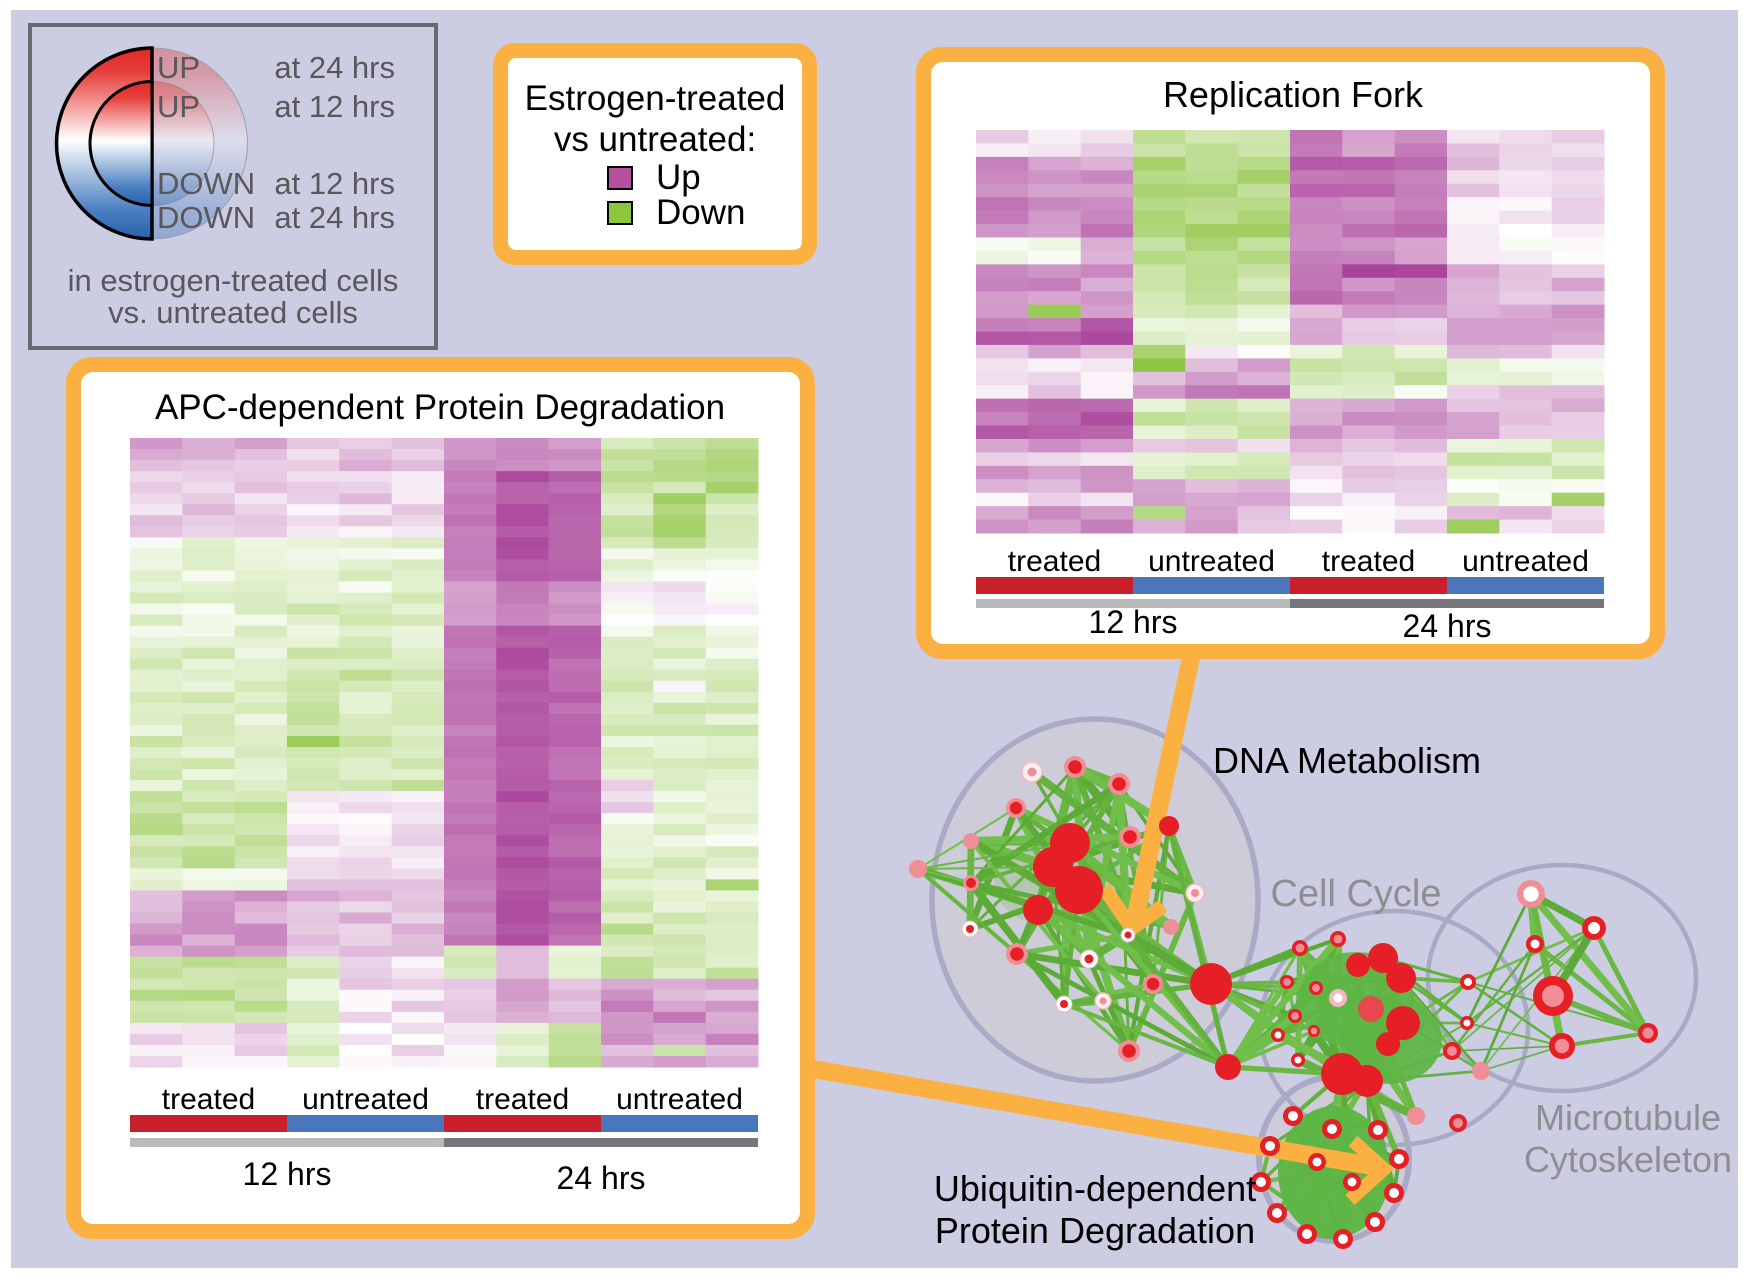 Image resolution: width=1750 pixels, height=1284 pixels. What do you see at coordinates (1628, 1117) in the screenshot?
I see `svg-text: Microtubule` at bounding box center [1628, 1117].